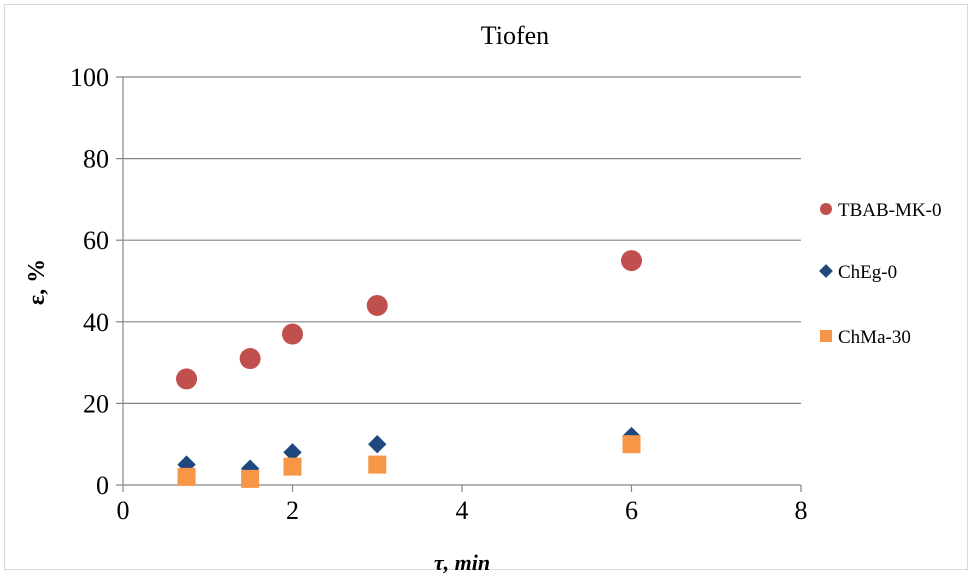 The image size is (974, 574). What do you see at coordinates (462, 562) in the screenshot?
I see `x-axis-label: τ, min` at bounding box center [462, 562].